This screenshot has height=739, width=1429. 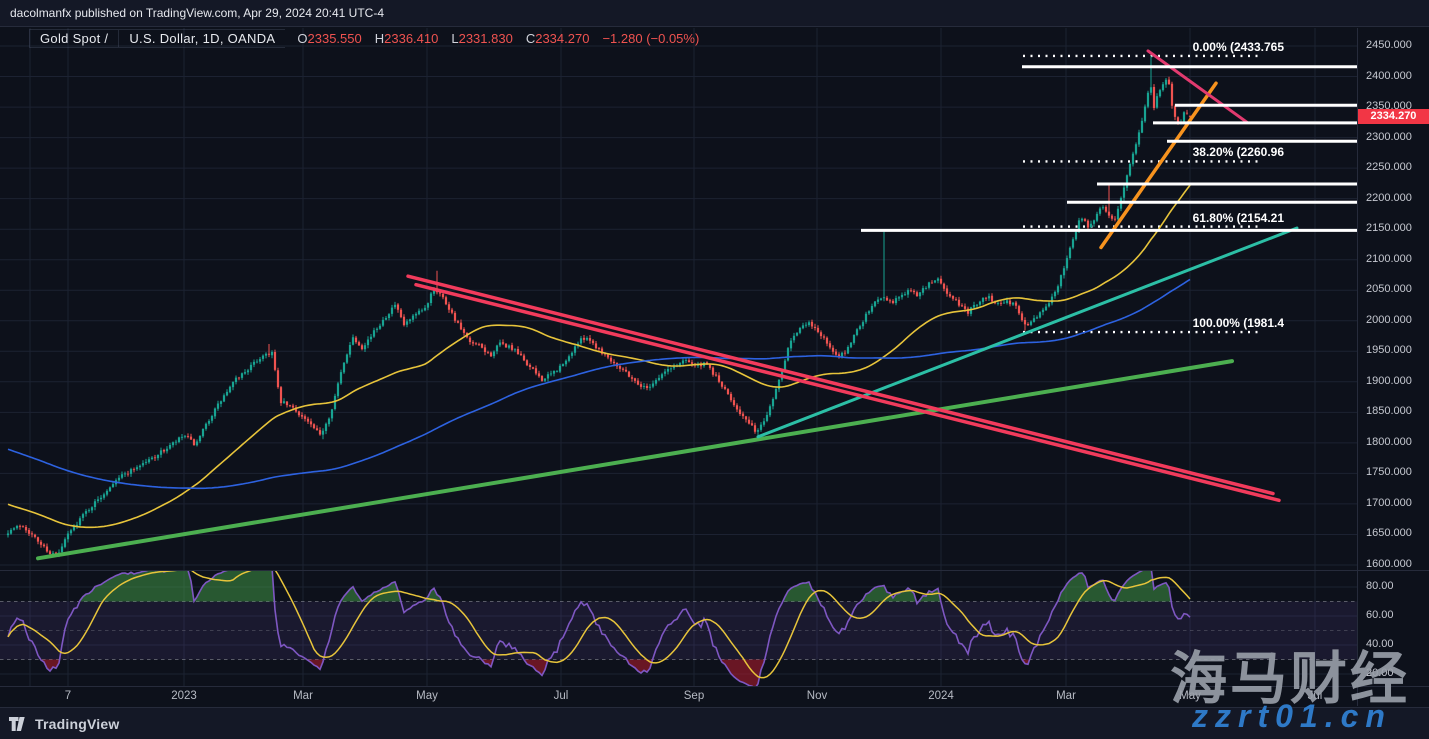 I want to click on rsi-tick-label: 40.00, so click(x=1380, y=644).